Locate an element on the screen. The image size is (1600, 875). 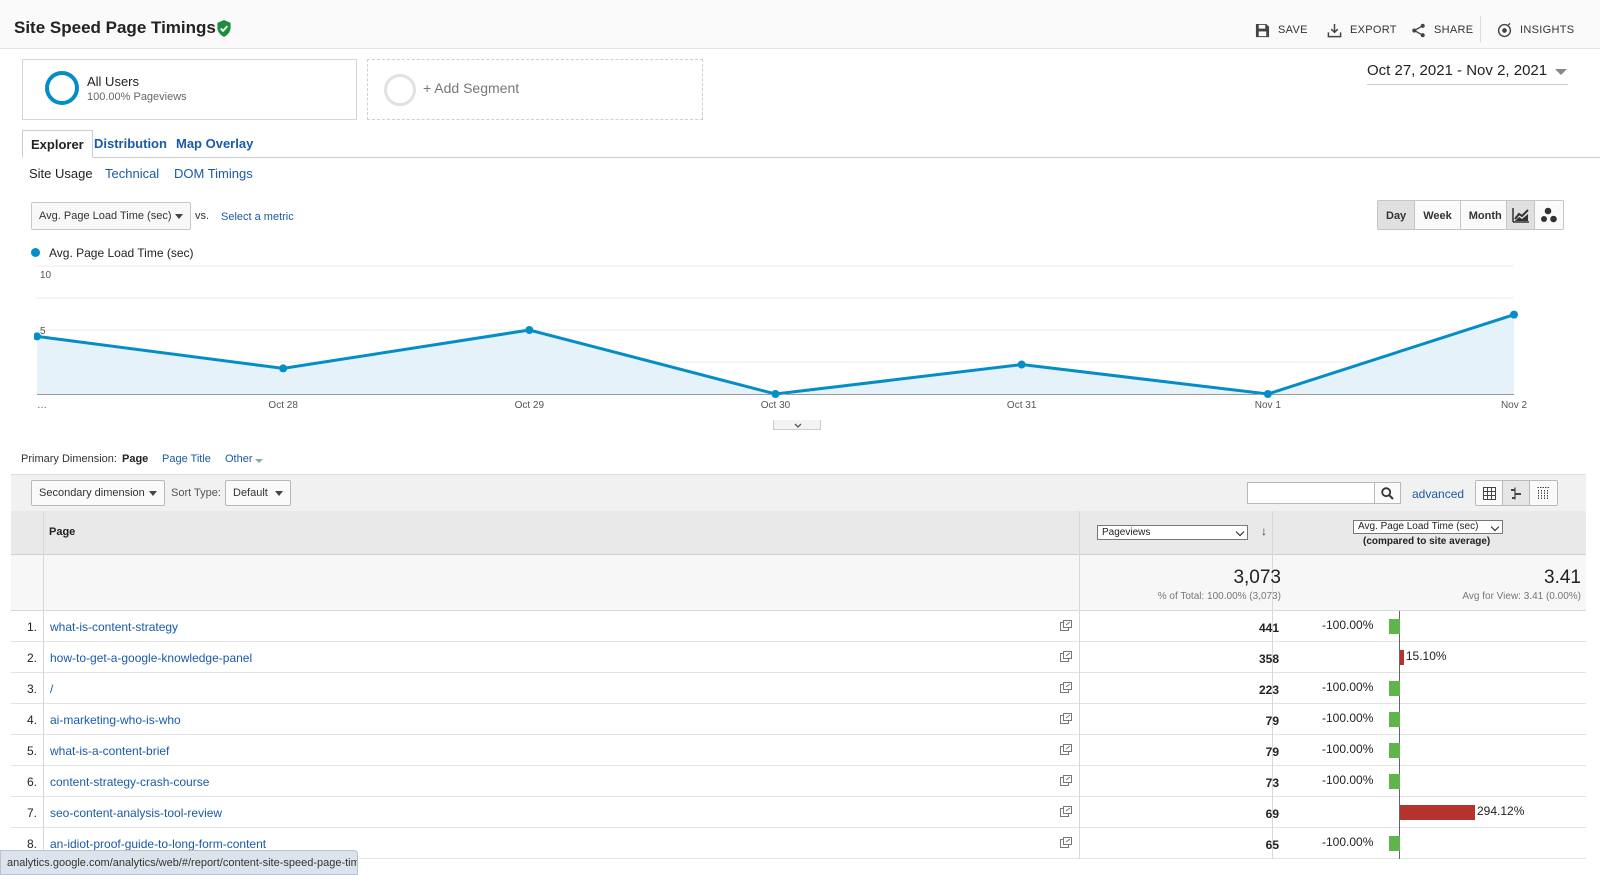
sort-descending-icon: ↓ is located at coordinates (1264, 531).